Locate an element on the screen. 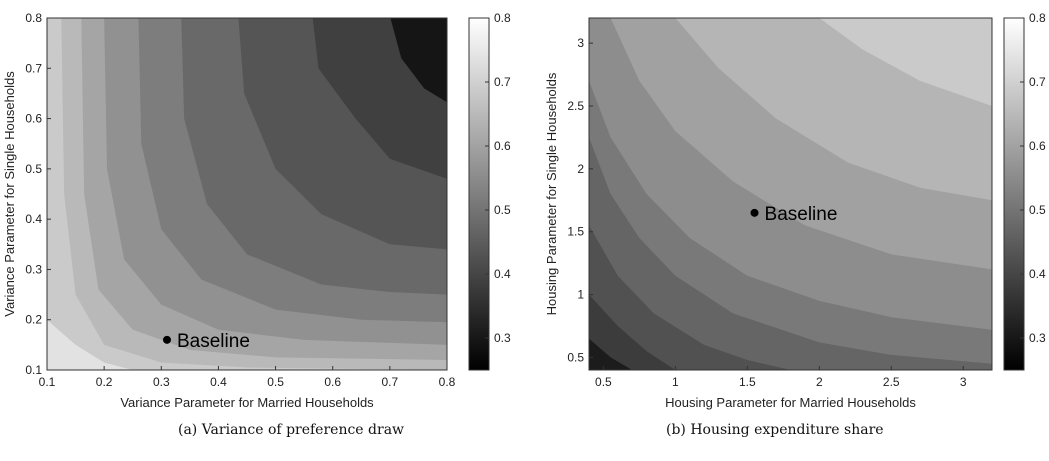 The image size is (1049, 461). x-tick-label: 0.7 is located at coordinates (390, 382).